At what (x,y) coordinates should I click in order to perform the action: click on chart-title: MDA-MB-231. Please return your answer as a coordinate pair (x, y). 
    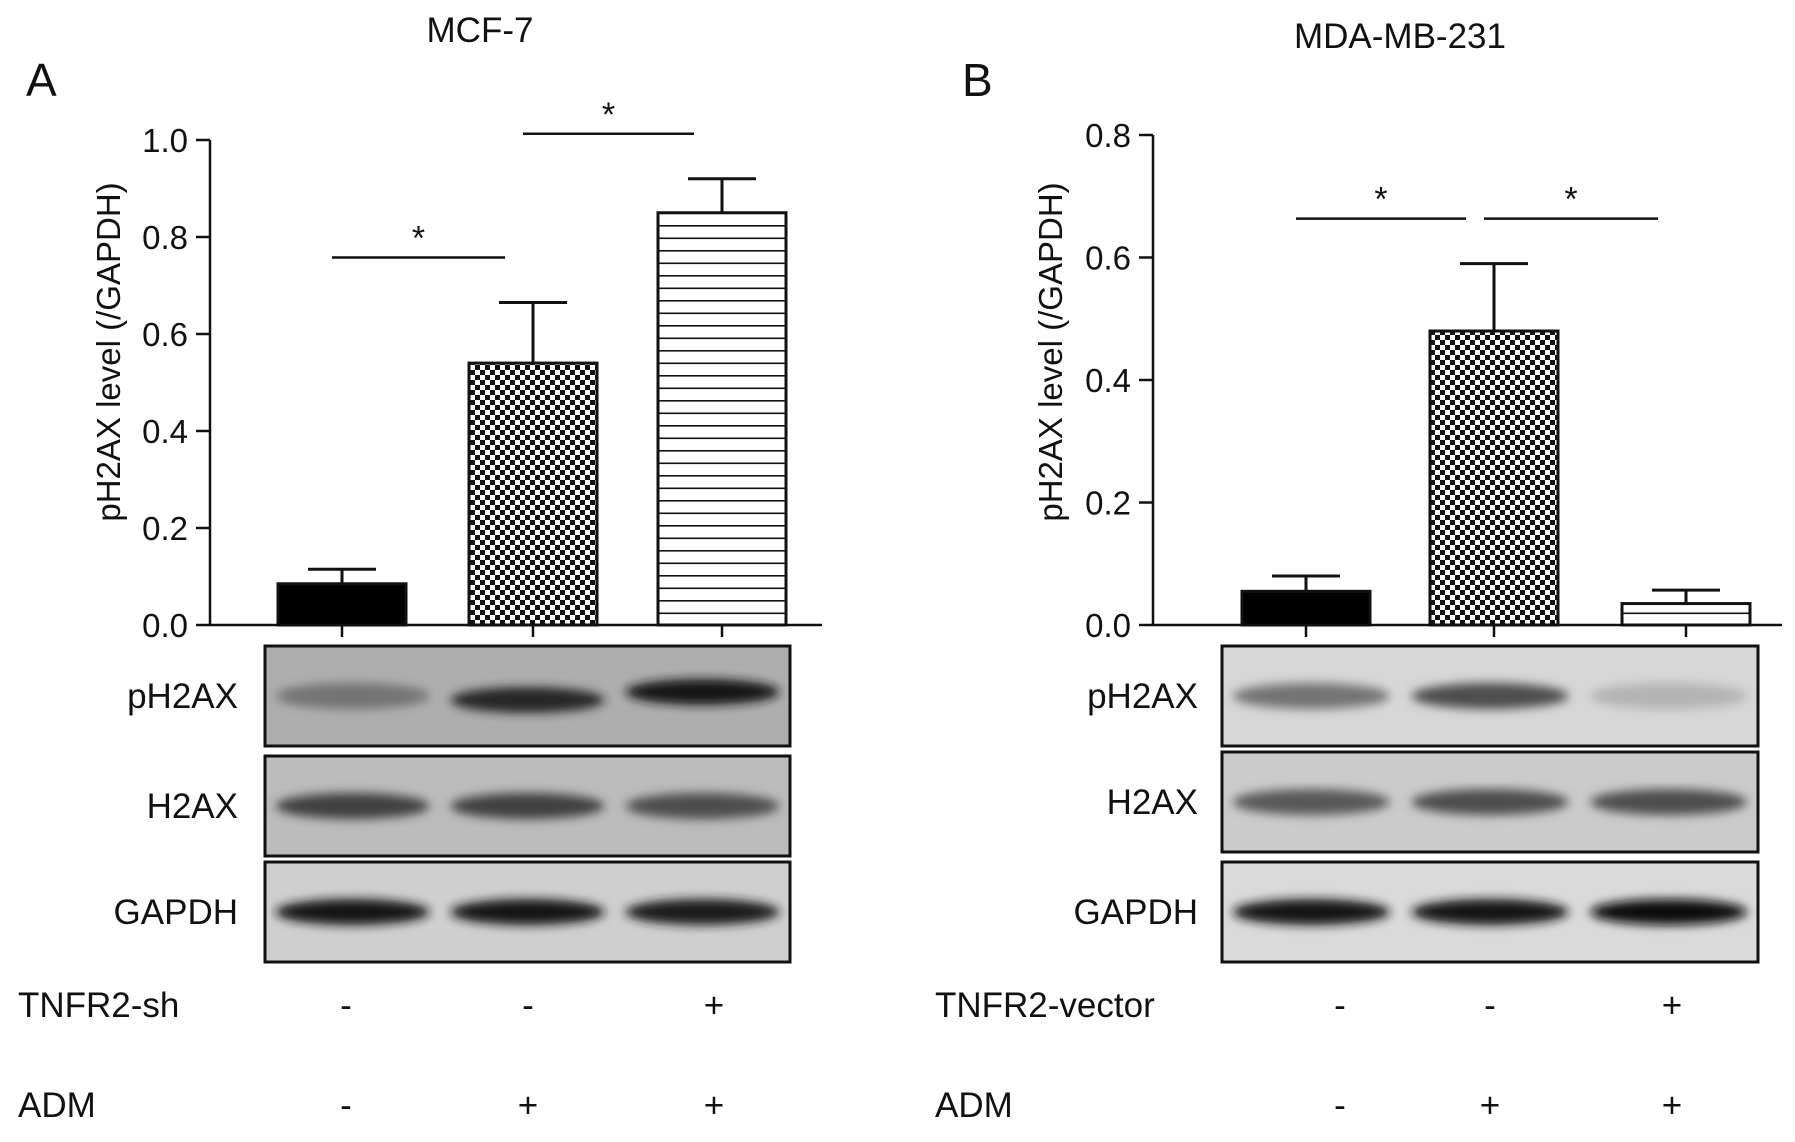
    Looking at the image, I should click on (1400, 36).